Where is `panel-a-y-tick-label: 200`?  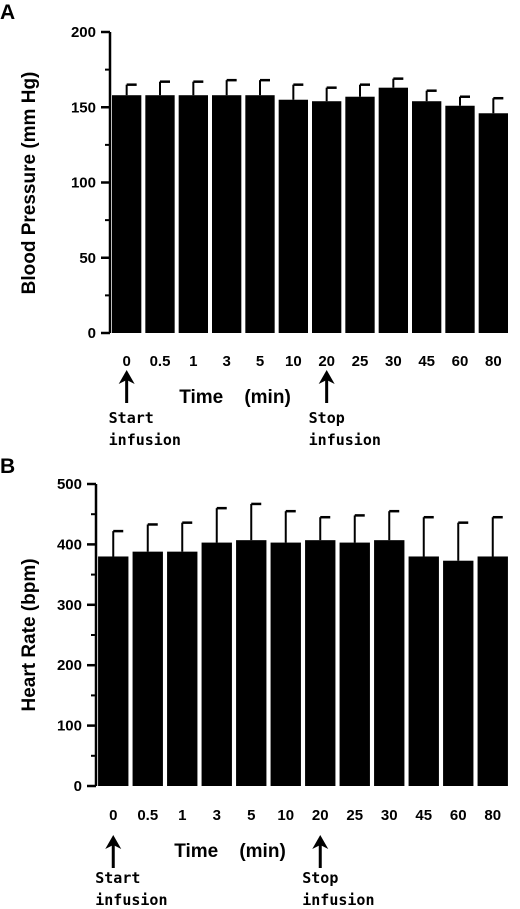 panel-a-y-tick-label: 200 is located at coordinates (83, 32).